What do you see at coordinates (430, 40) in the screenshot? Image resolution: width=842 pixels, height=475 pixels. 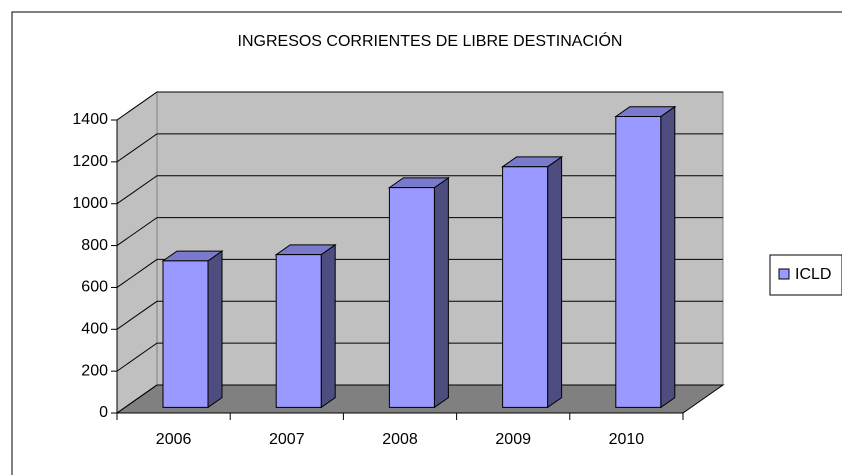 I see `chart-title: INGRESOS CORRIENTES DE LIBRE DESTINACIÓN` at bounding box center [430, 40].